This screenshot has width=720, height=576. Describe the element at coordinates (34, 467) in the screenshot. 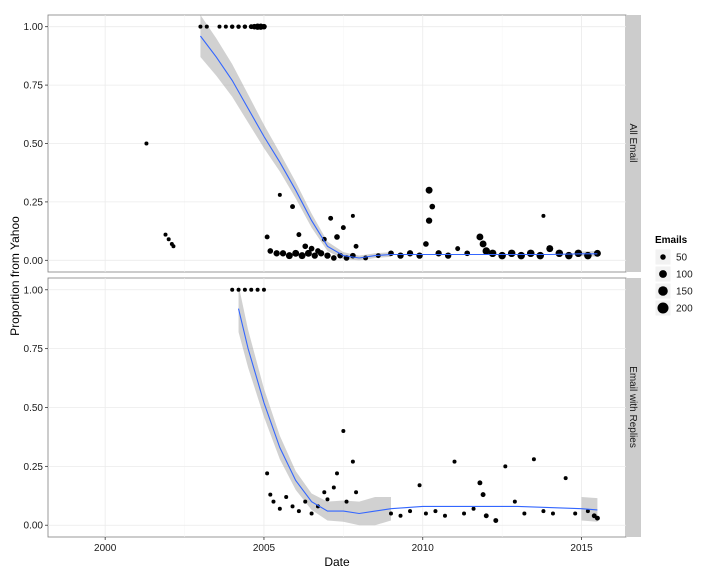

I see `y-tick-label: 0.25` at that location.